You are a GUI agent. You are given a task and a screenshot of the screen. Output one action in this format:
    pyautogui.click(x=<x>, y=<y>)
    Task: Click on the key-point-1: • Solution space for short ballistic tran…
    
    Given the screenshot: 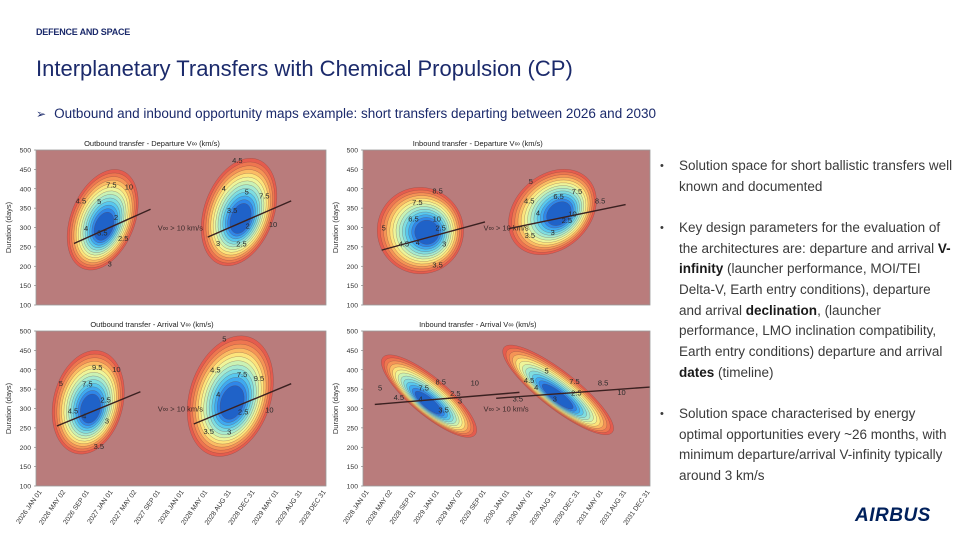 What is the action you would take?
    pyautogui.click(x=808, y=176)
    